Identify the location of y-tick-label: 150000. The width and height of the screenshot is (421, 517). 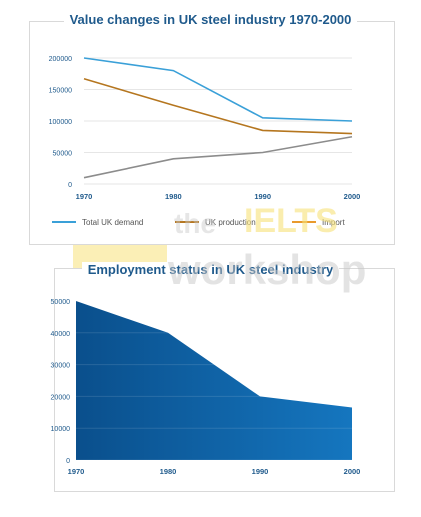
(60, 91).